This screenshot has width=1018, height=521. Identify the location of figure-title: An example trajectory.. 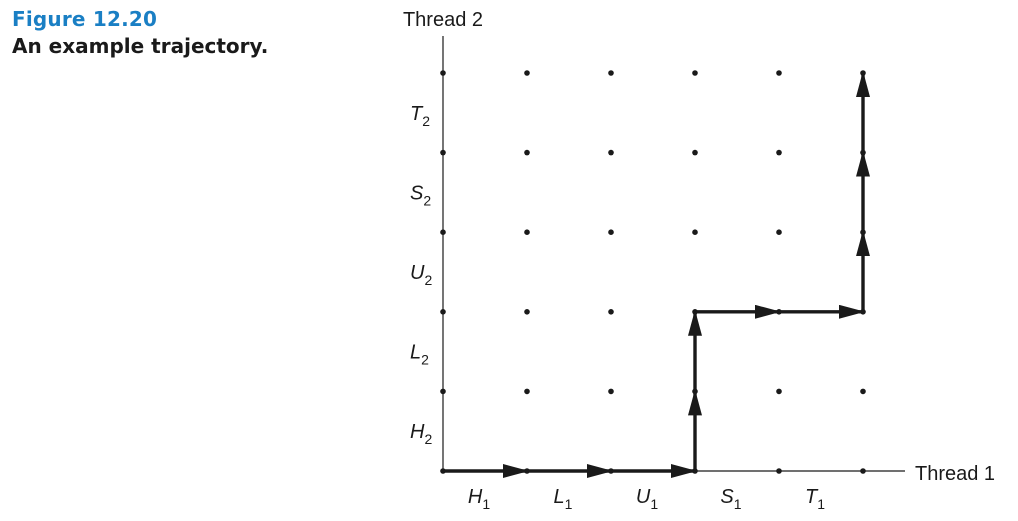
(140, 46).